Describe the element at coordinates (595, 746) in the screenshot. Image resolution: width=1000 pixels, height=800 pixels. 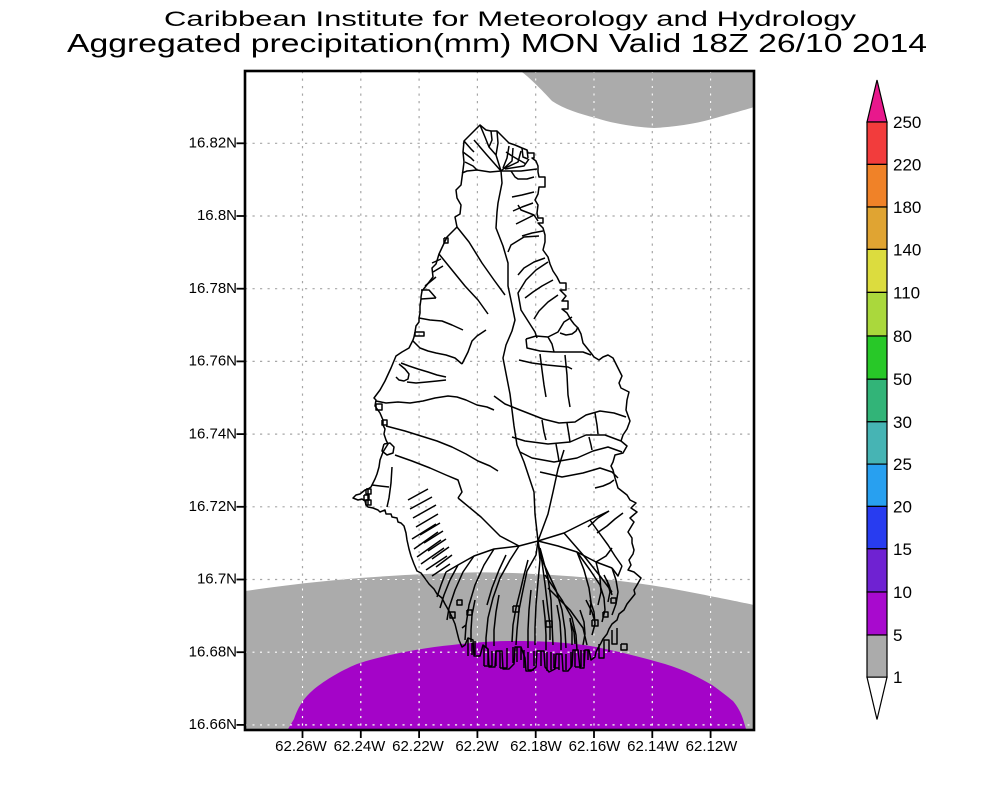
I see `svg-text: 62.16W` at that location.